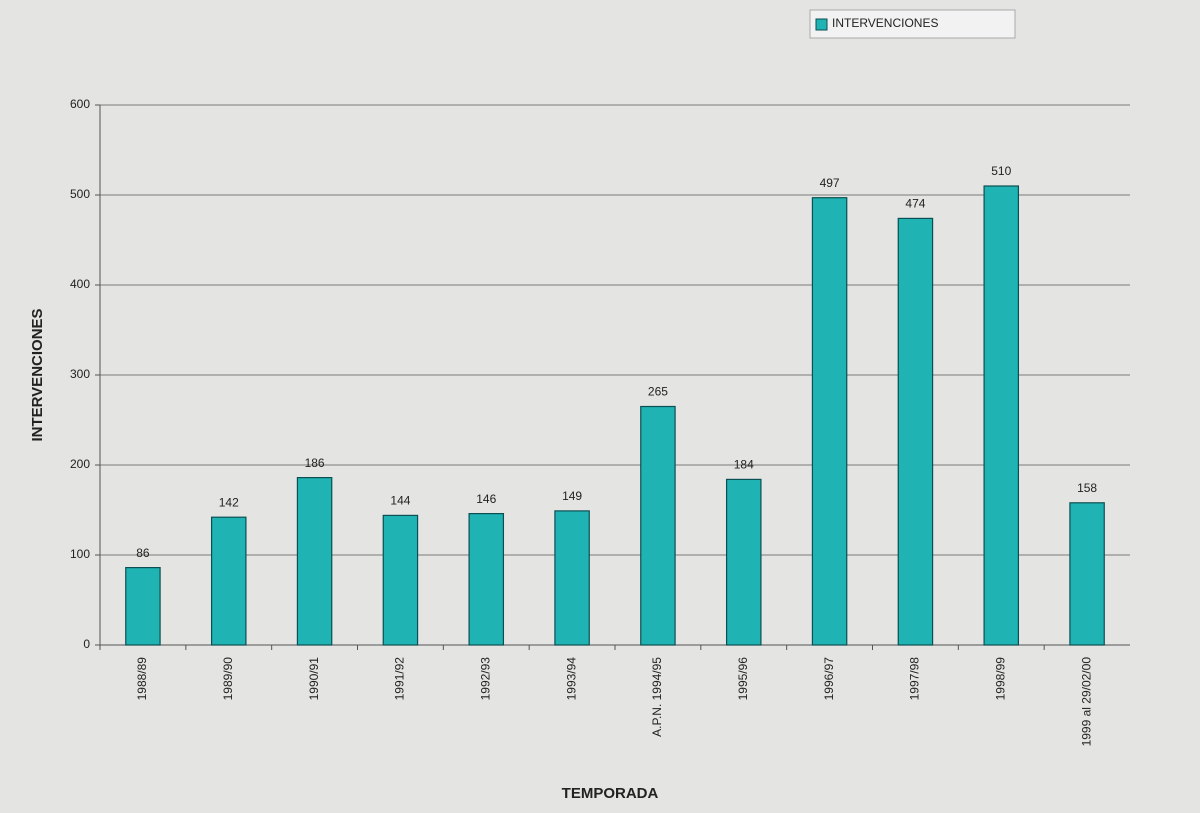 Image resolution: width=1200 pixels, height=813 pixels. I want to click on x-tick-label: 1989/90, so click(228, 679).